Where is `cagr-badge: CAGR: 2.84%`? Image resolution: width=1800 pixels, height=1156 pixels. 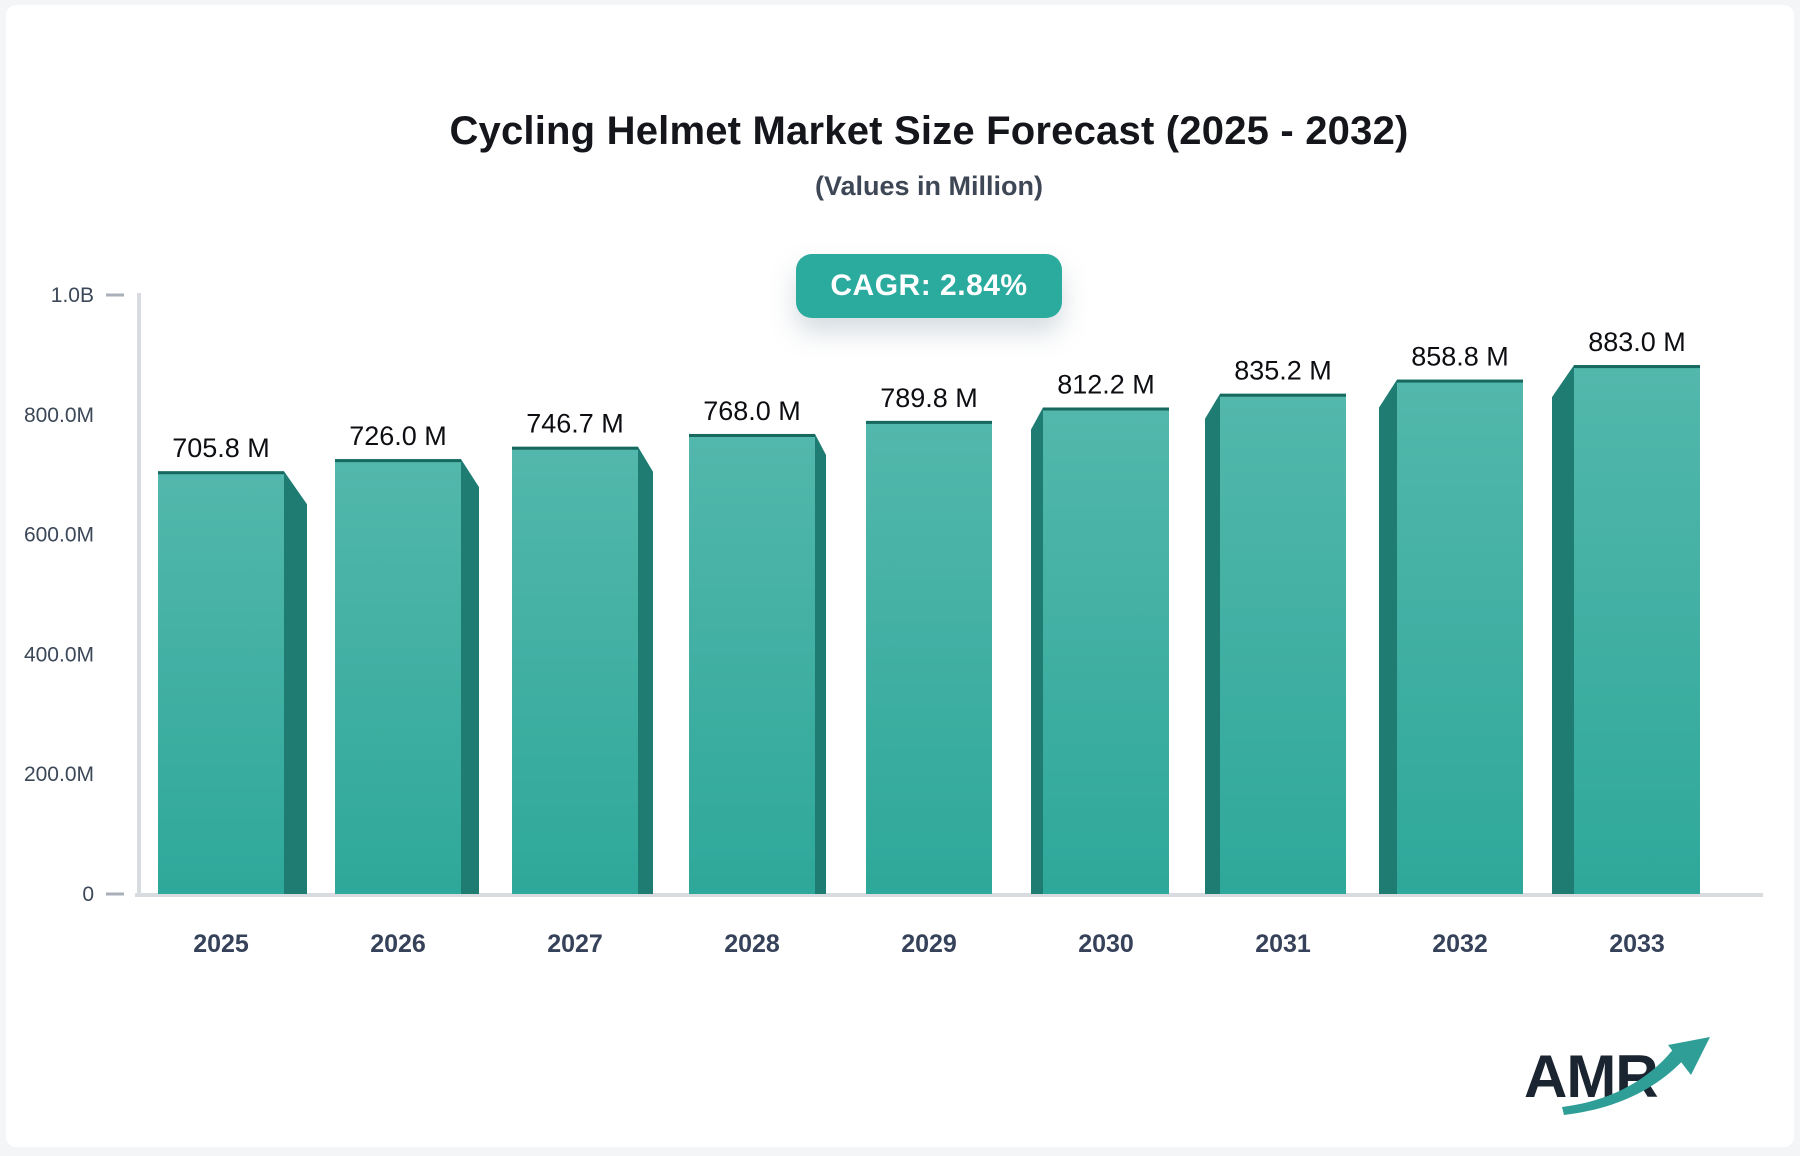
cagr-badge: CAGR: 2.84% is located at coordinates (929, 286).